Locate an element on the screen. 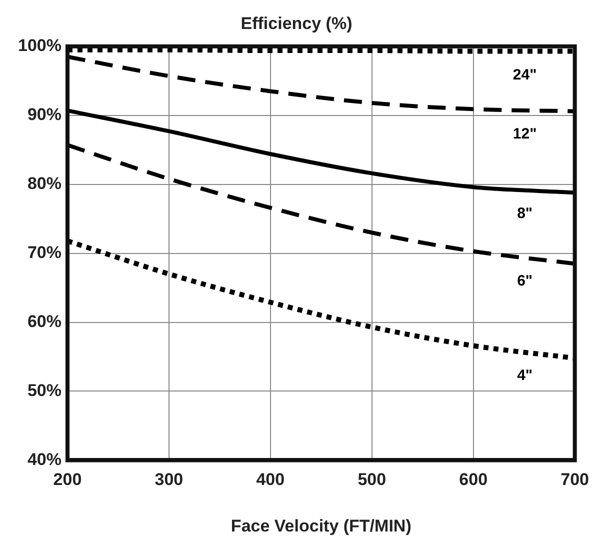  series-label: 4" is located at coordinates (525, 375).